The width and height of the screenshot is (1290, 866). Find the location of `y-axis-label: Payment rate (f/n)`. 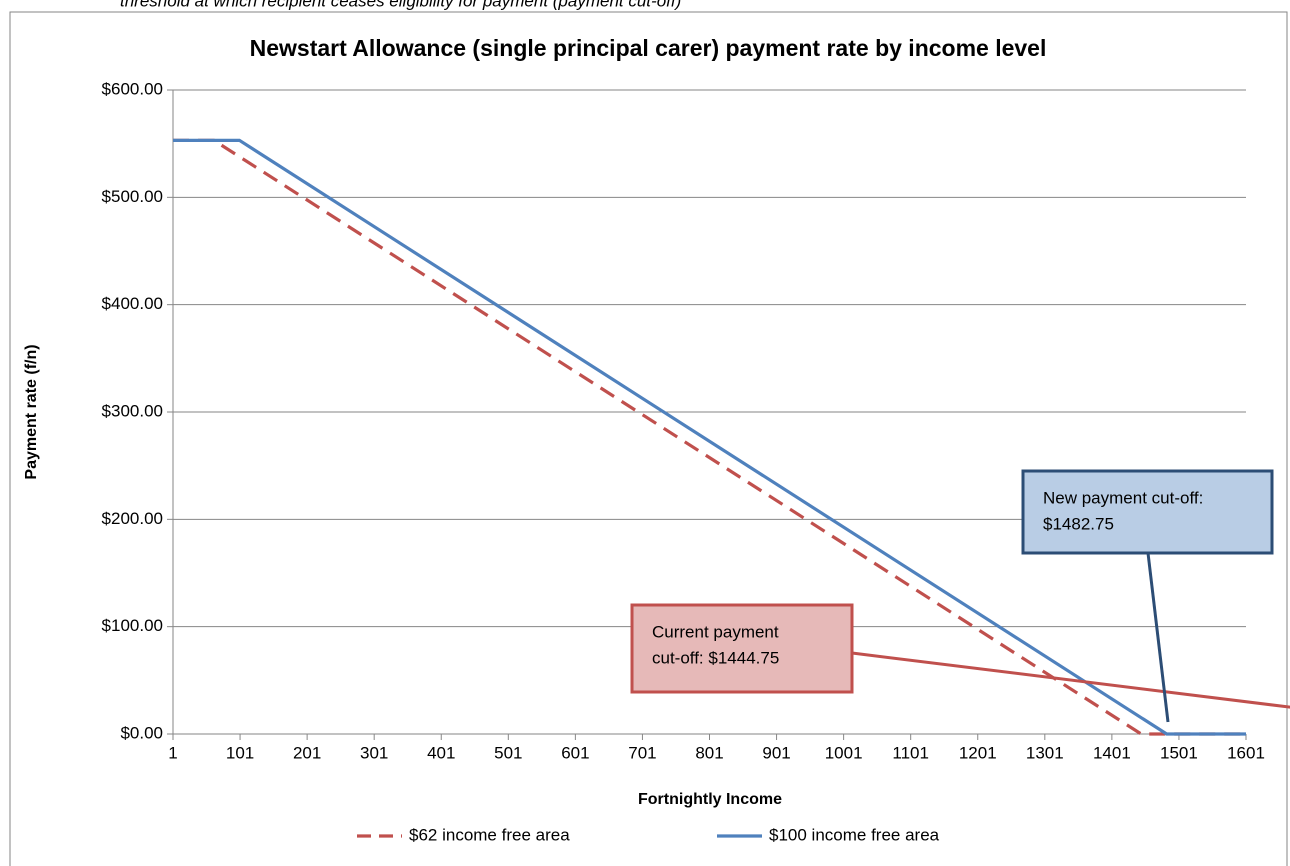

y-axis-label: Payment rate (f/n) is located at coordinates (31, 411).